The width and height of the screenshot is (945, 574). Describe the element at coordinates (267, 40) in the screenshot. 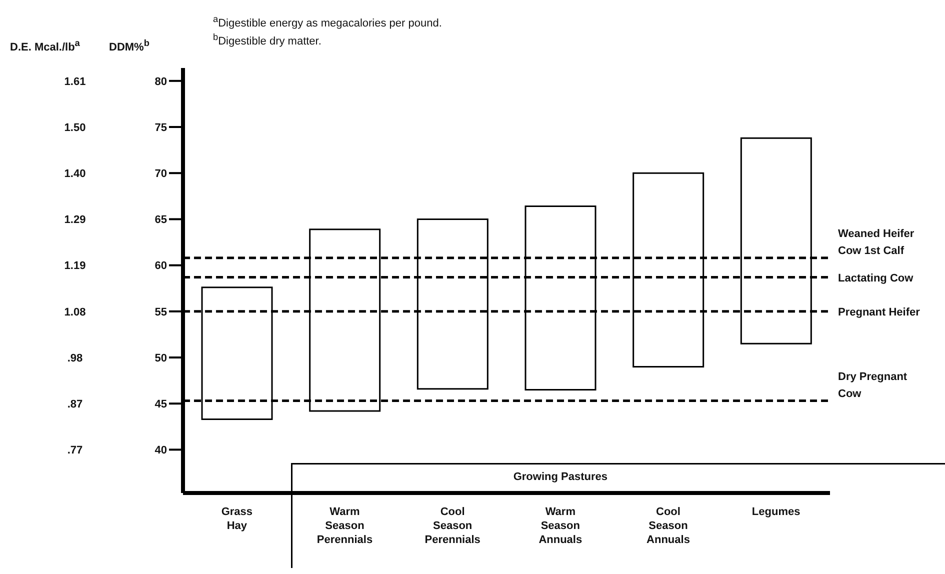

I see `text: $^{b}$Digestible dry matter.` at that location.